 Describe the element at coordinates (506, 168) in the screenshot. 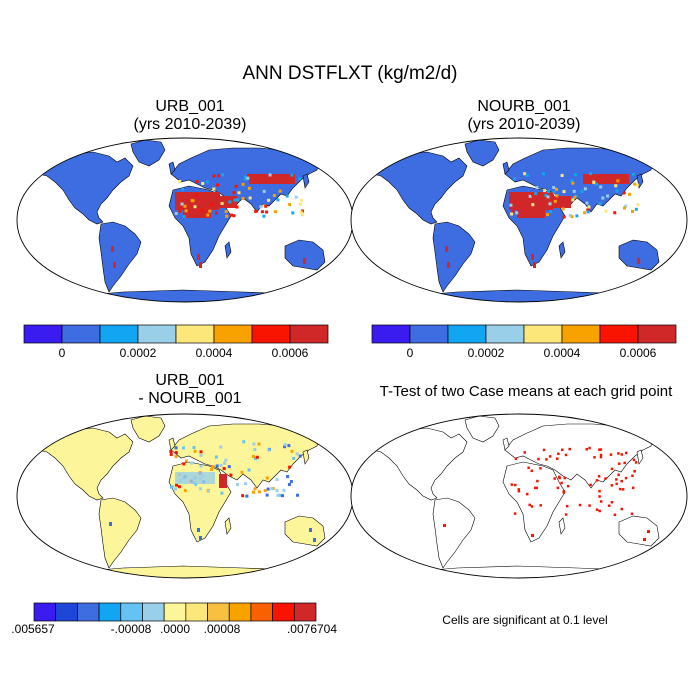

I see `continent-uk` at that location.